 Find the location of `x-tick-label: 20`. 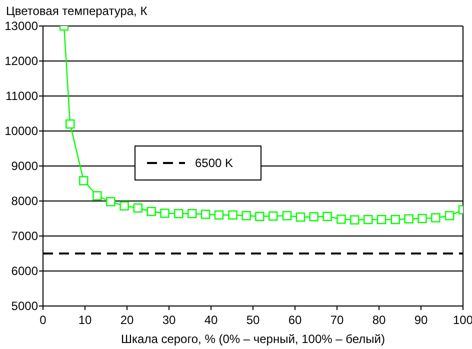

x-tick-label: 20 is located at coordinates (127, 320).